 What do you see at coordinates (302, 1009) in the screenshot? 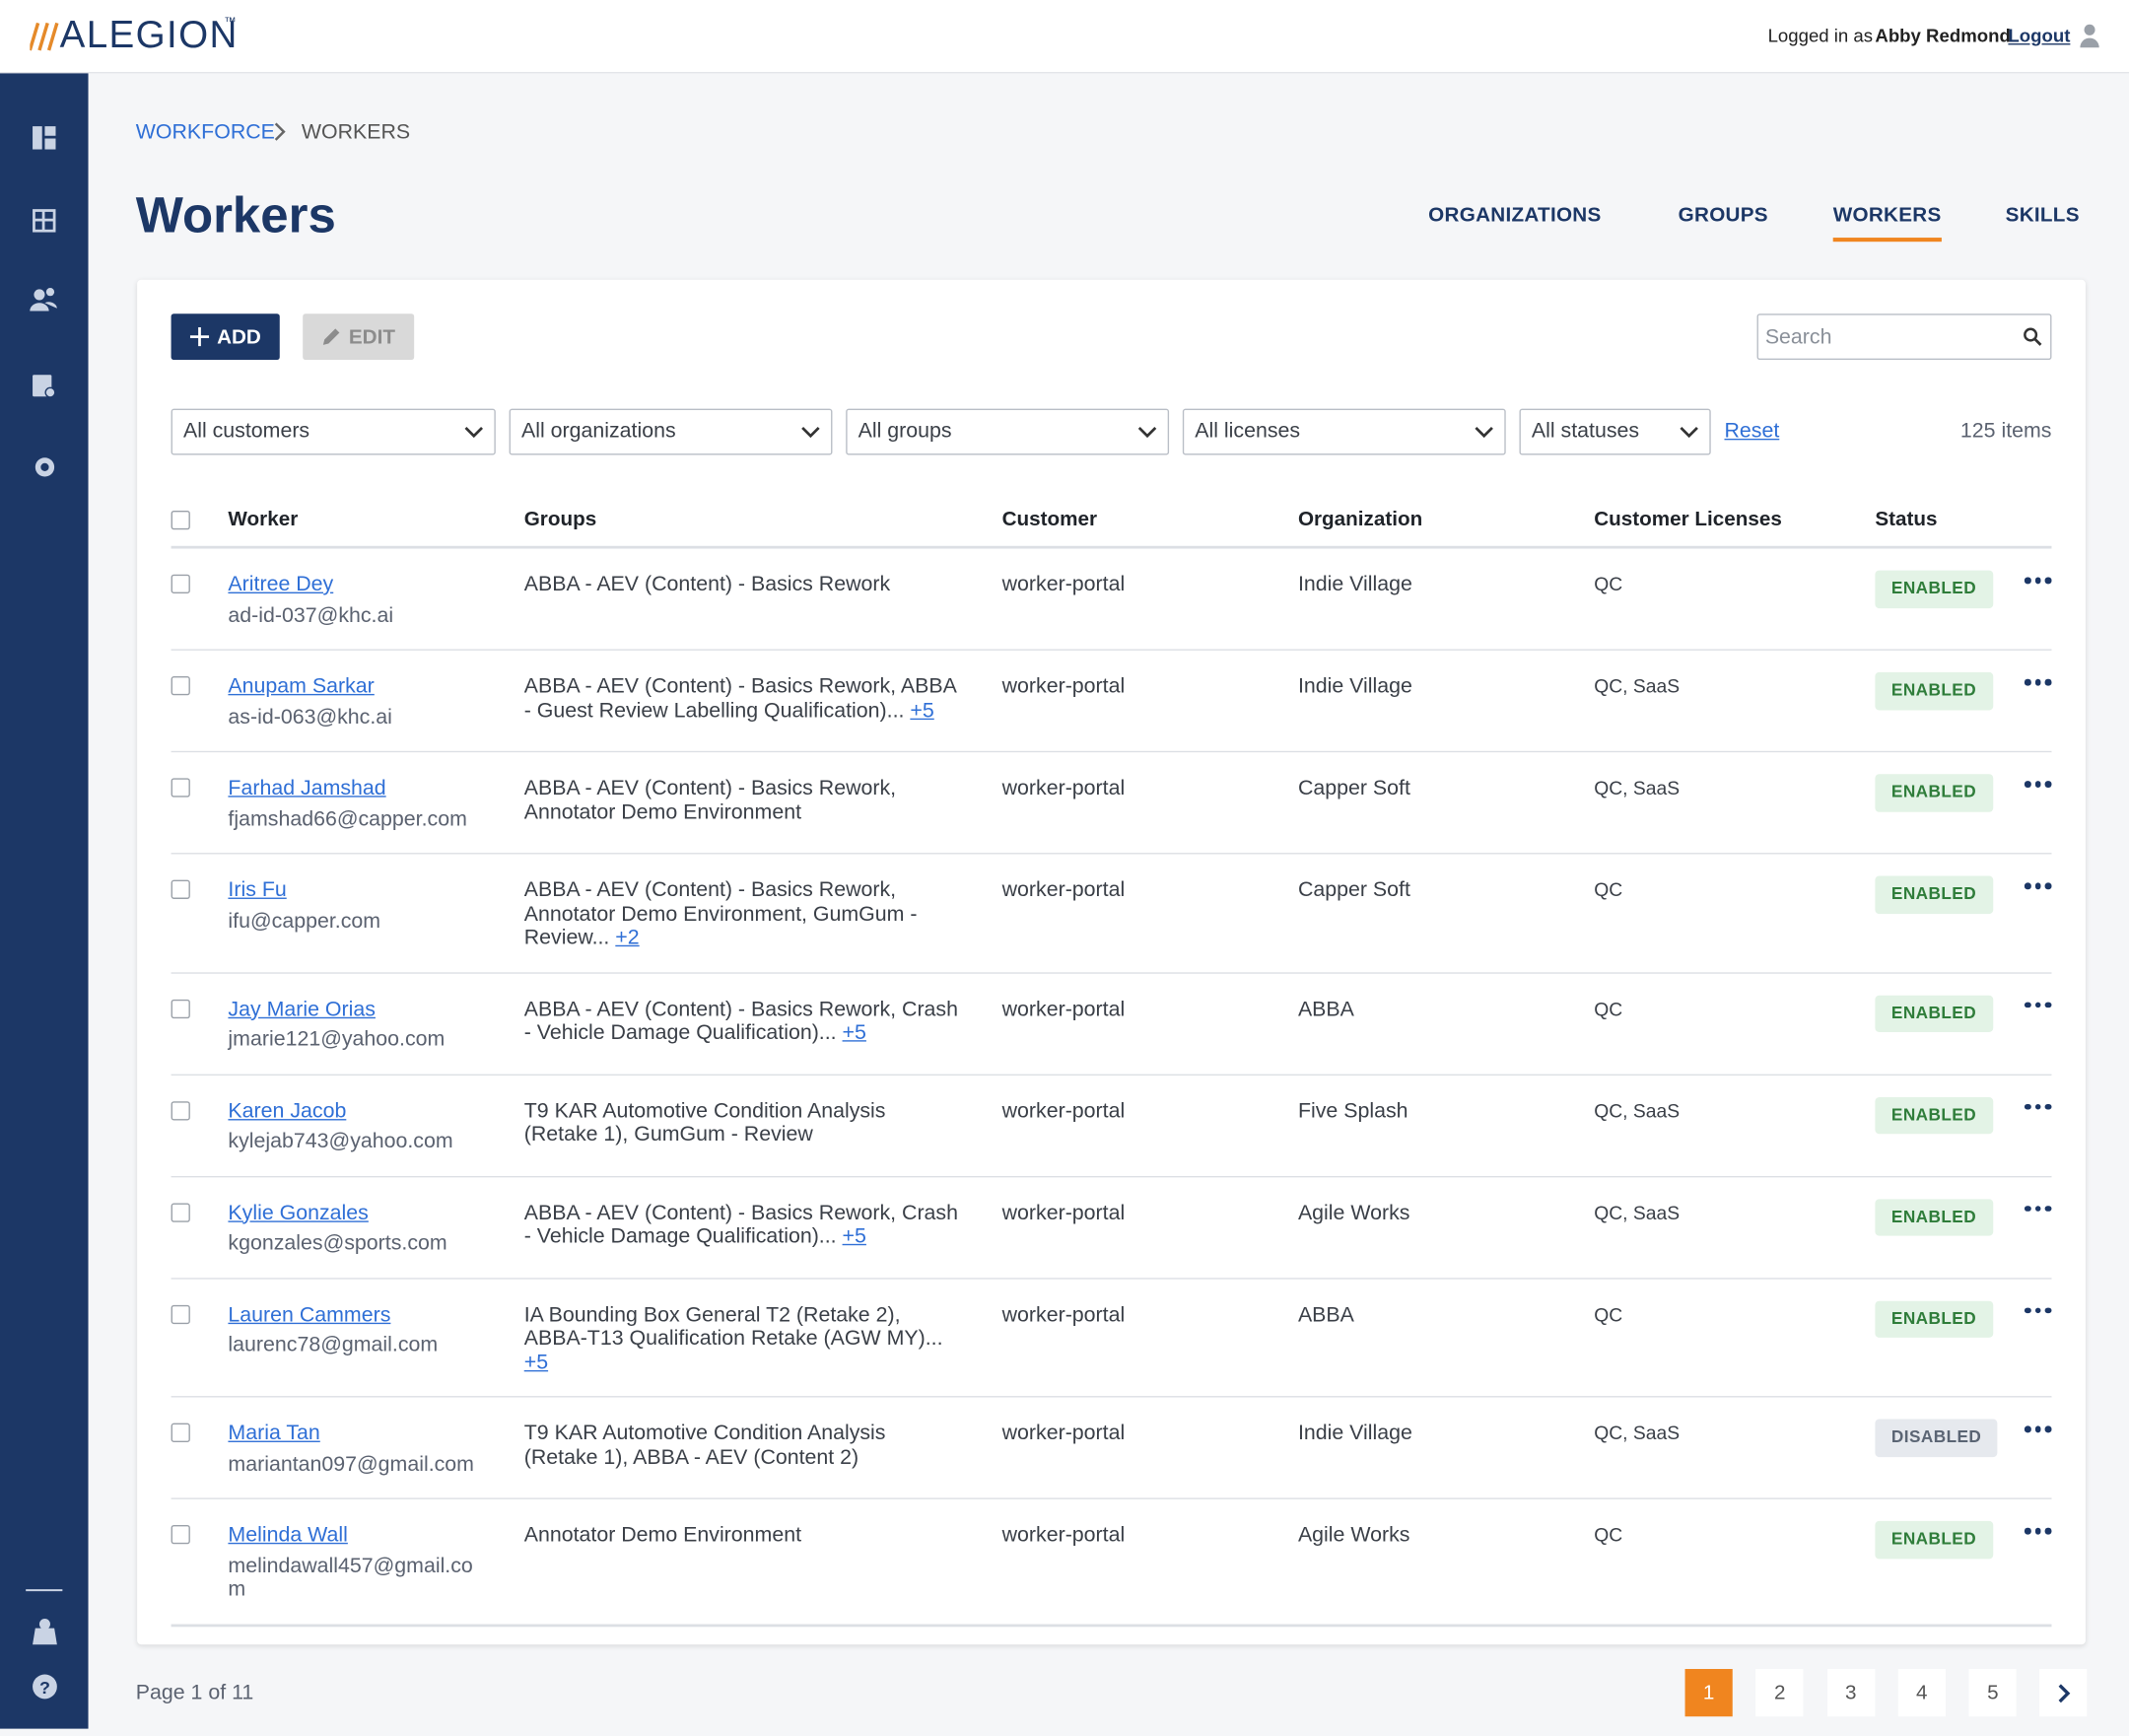
I see `worker-name: Jay Marie Orias` at bounding box center [302, 1009].